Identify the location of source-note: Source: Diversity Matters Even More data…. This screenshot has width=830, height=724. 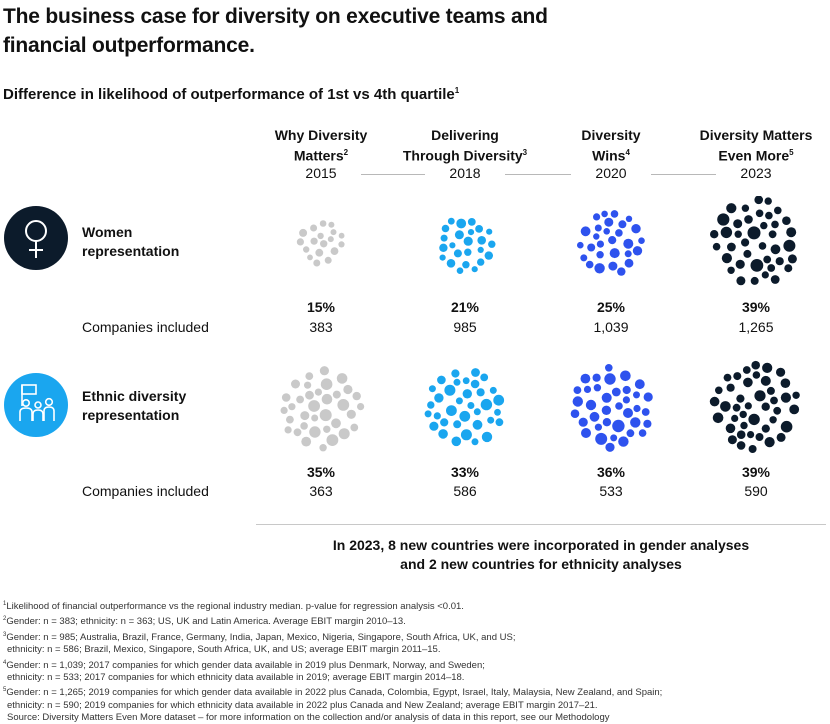
(308, 718).